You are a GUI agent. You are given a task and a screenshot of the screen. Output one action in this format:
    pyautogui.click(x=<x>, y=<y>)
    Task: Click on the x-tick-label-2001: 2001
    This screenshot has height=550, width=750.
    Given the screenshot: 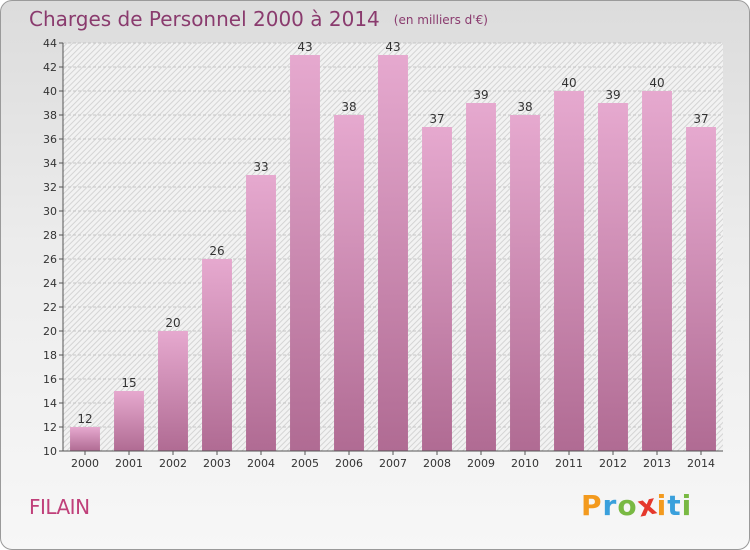 What is the action you would take?
    pyautogui.click(x=129, y=463)
    